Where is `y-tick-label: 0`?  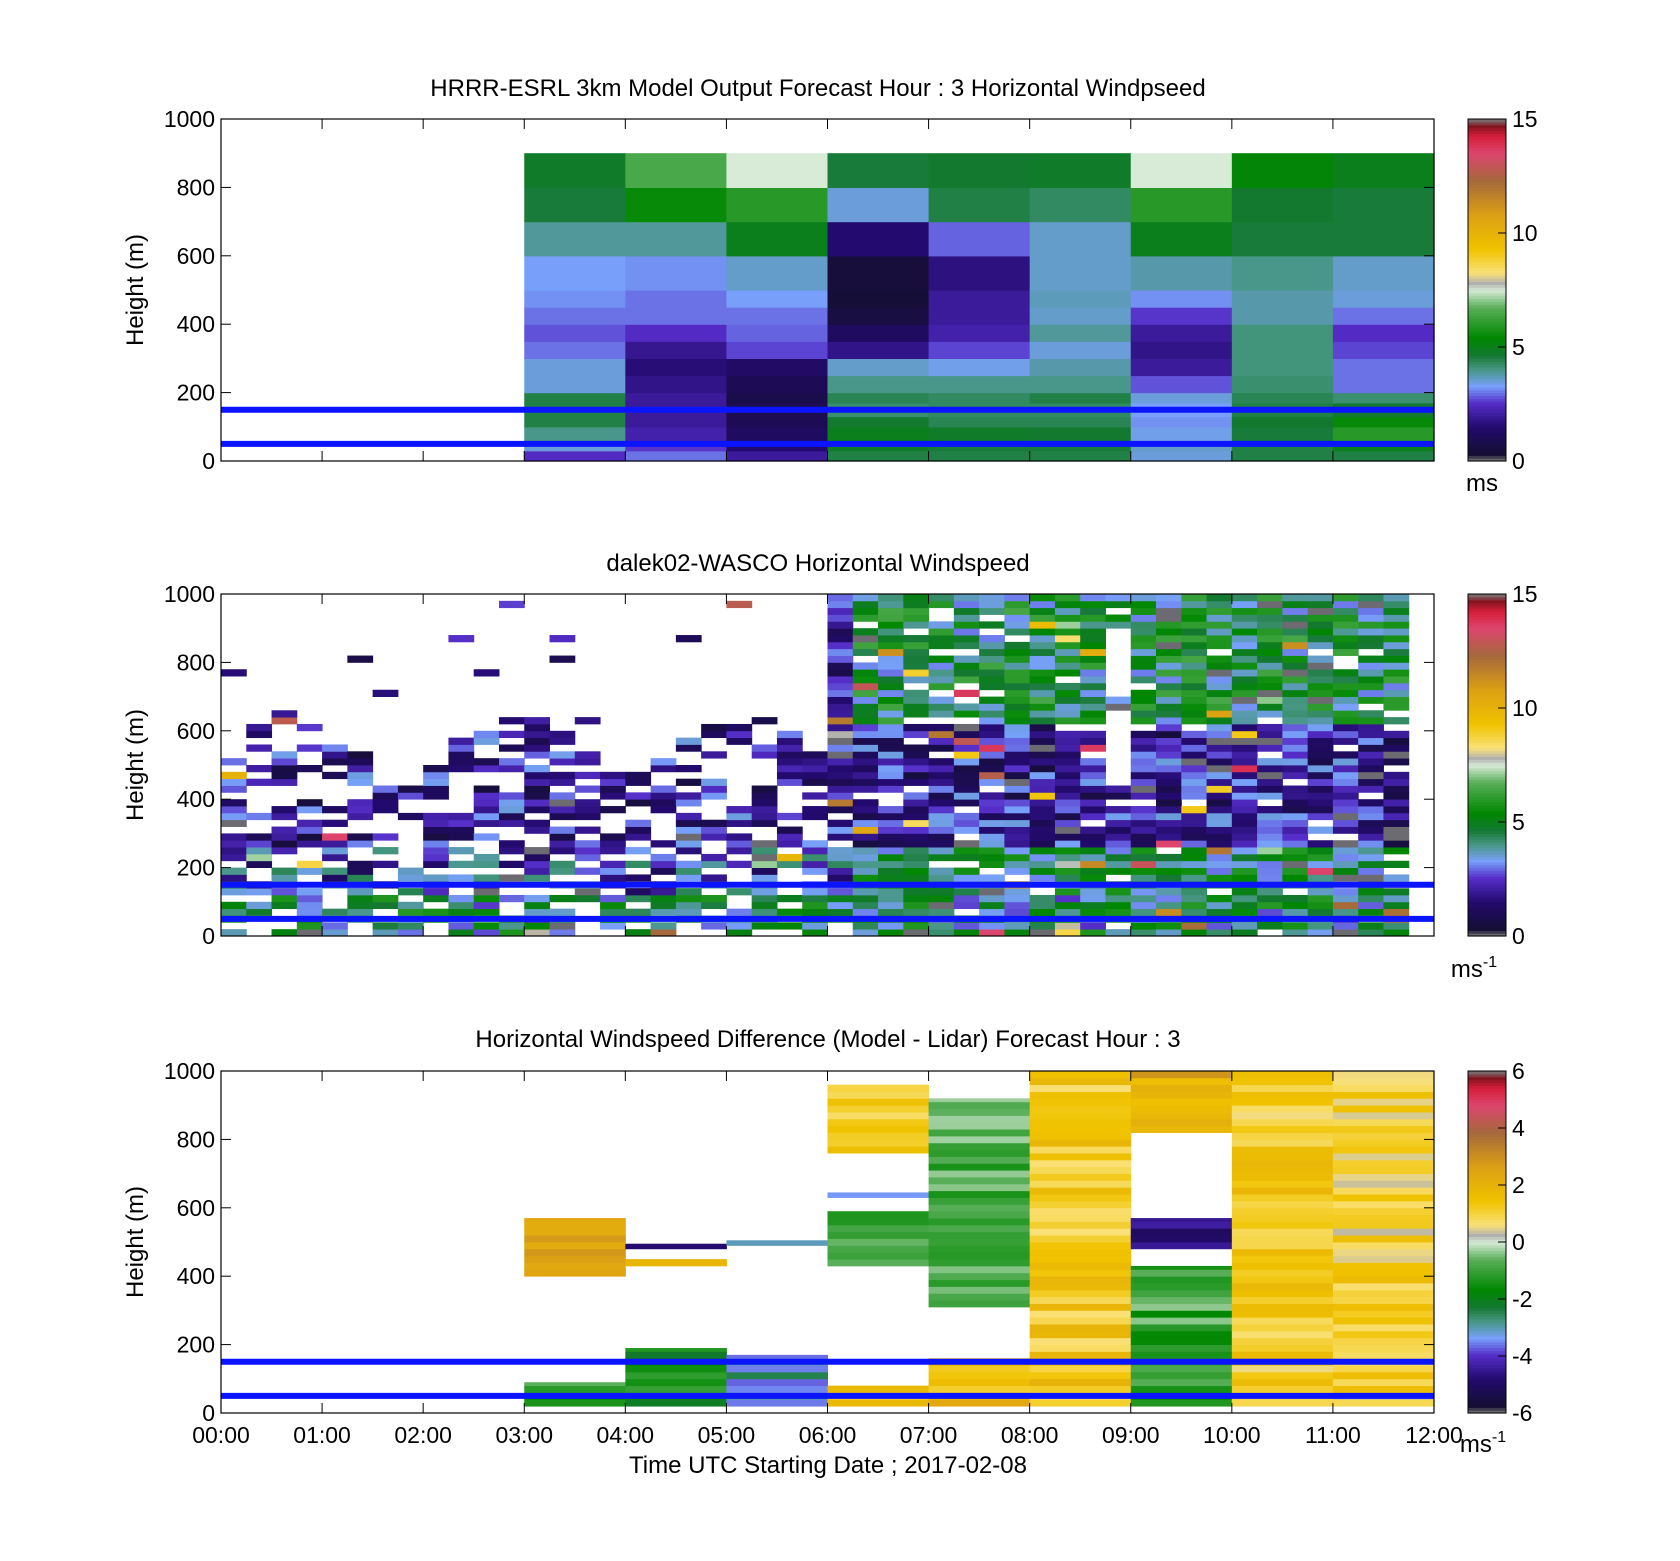
y-tick-label: 0 is located at coordinates (208, 936).